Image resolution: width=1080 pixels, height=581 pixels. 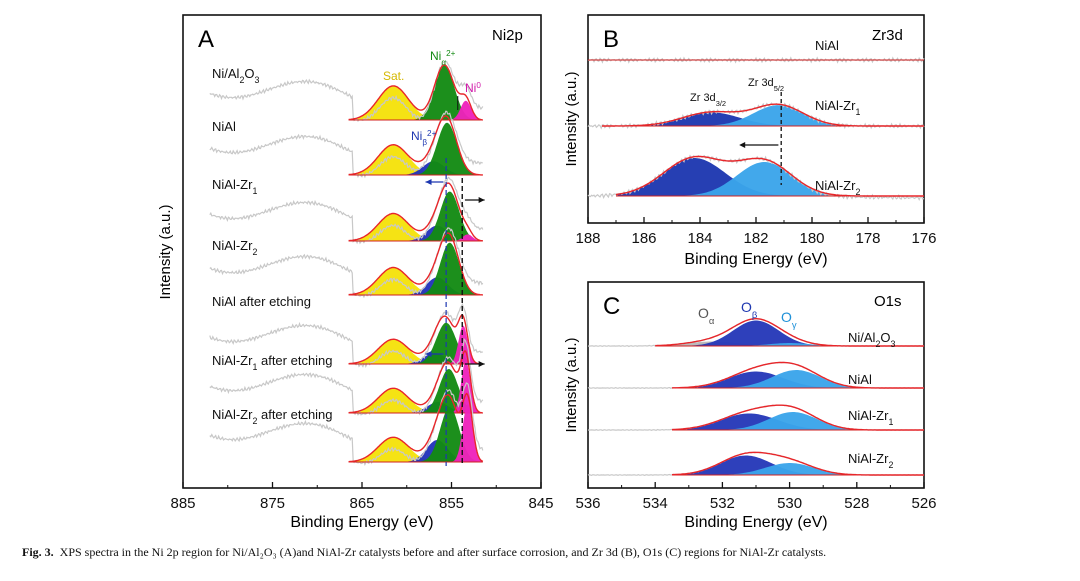 What do you see at coordinates (655, 503) in the screenshot?
I see `x-tick-label: 534` at bounding box center [655, 503].